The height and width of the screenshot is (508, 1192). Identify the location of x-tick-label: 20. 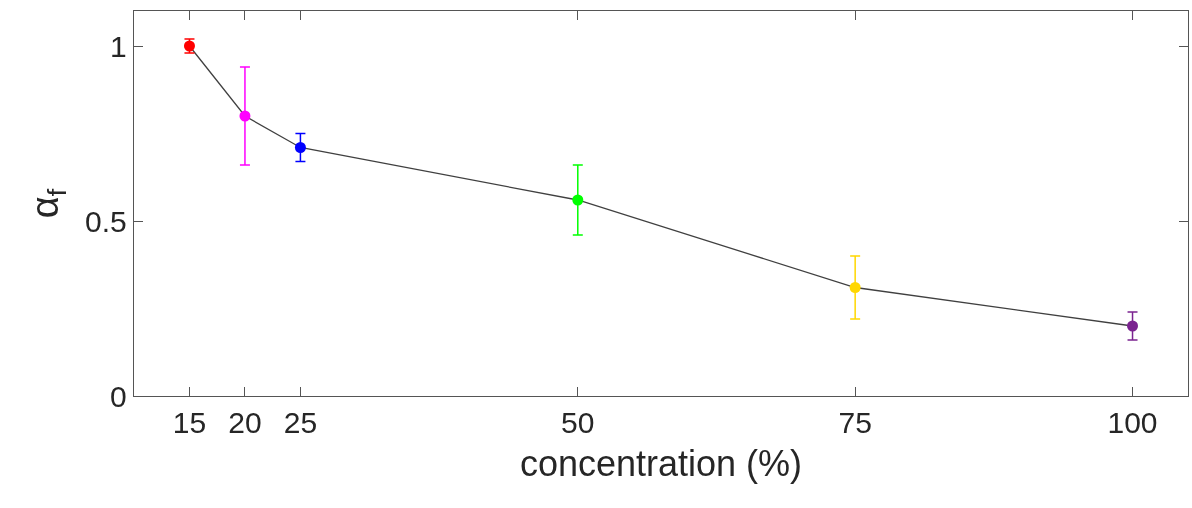
(245, 423).